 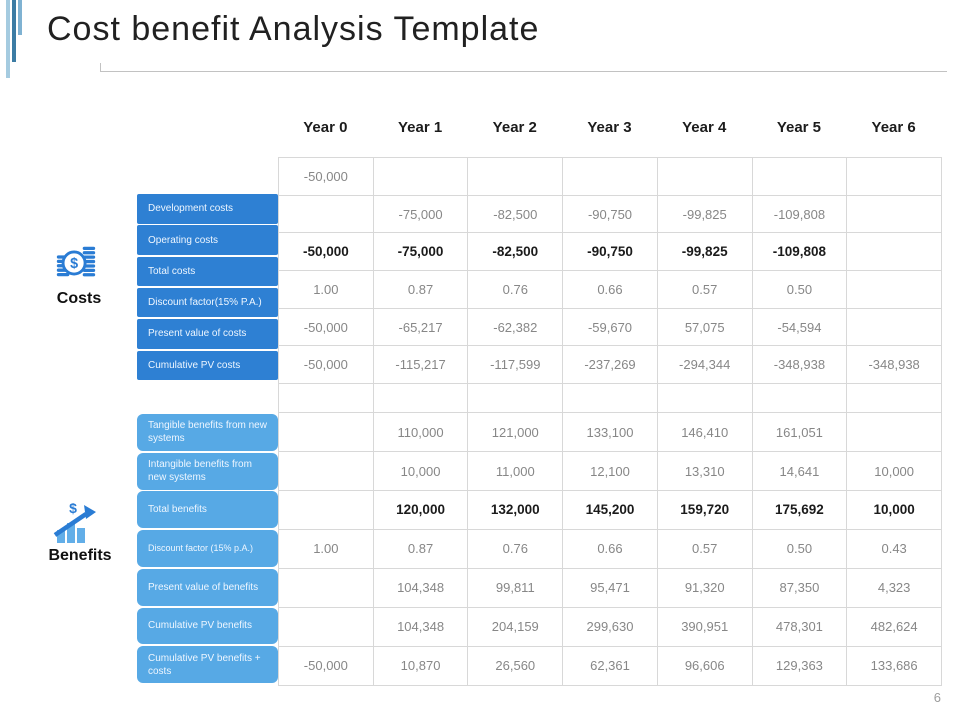 I want to click on cost-row-label: Cumulative PV costs, so click(x=207, y=365).